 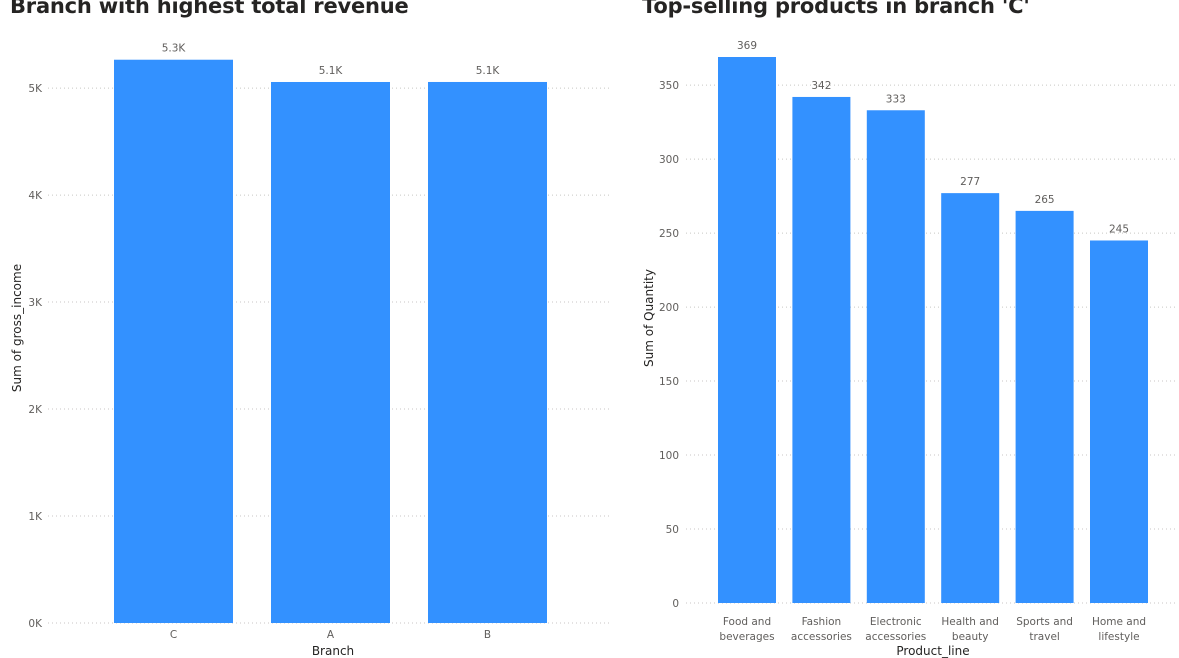 I want to click on y-tick-label: 350, so click(x=669, y=86).